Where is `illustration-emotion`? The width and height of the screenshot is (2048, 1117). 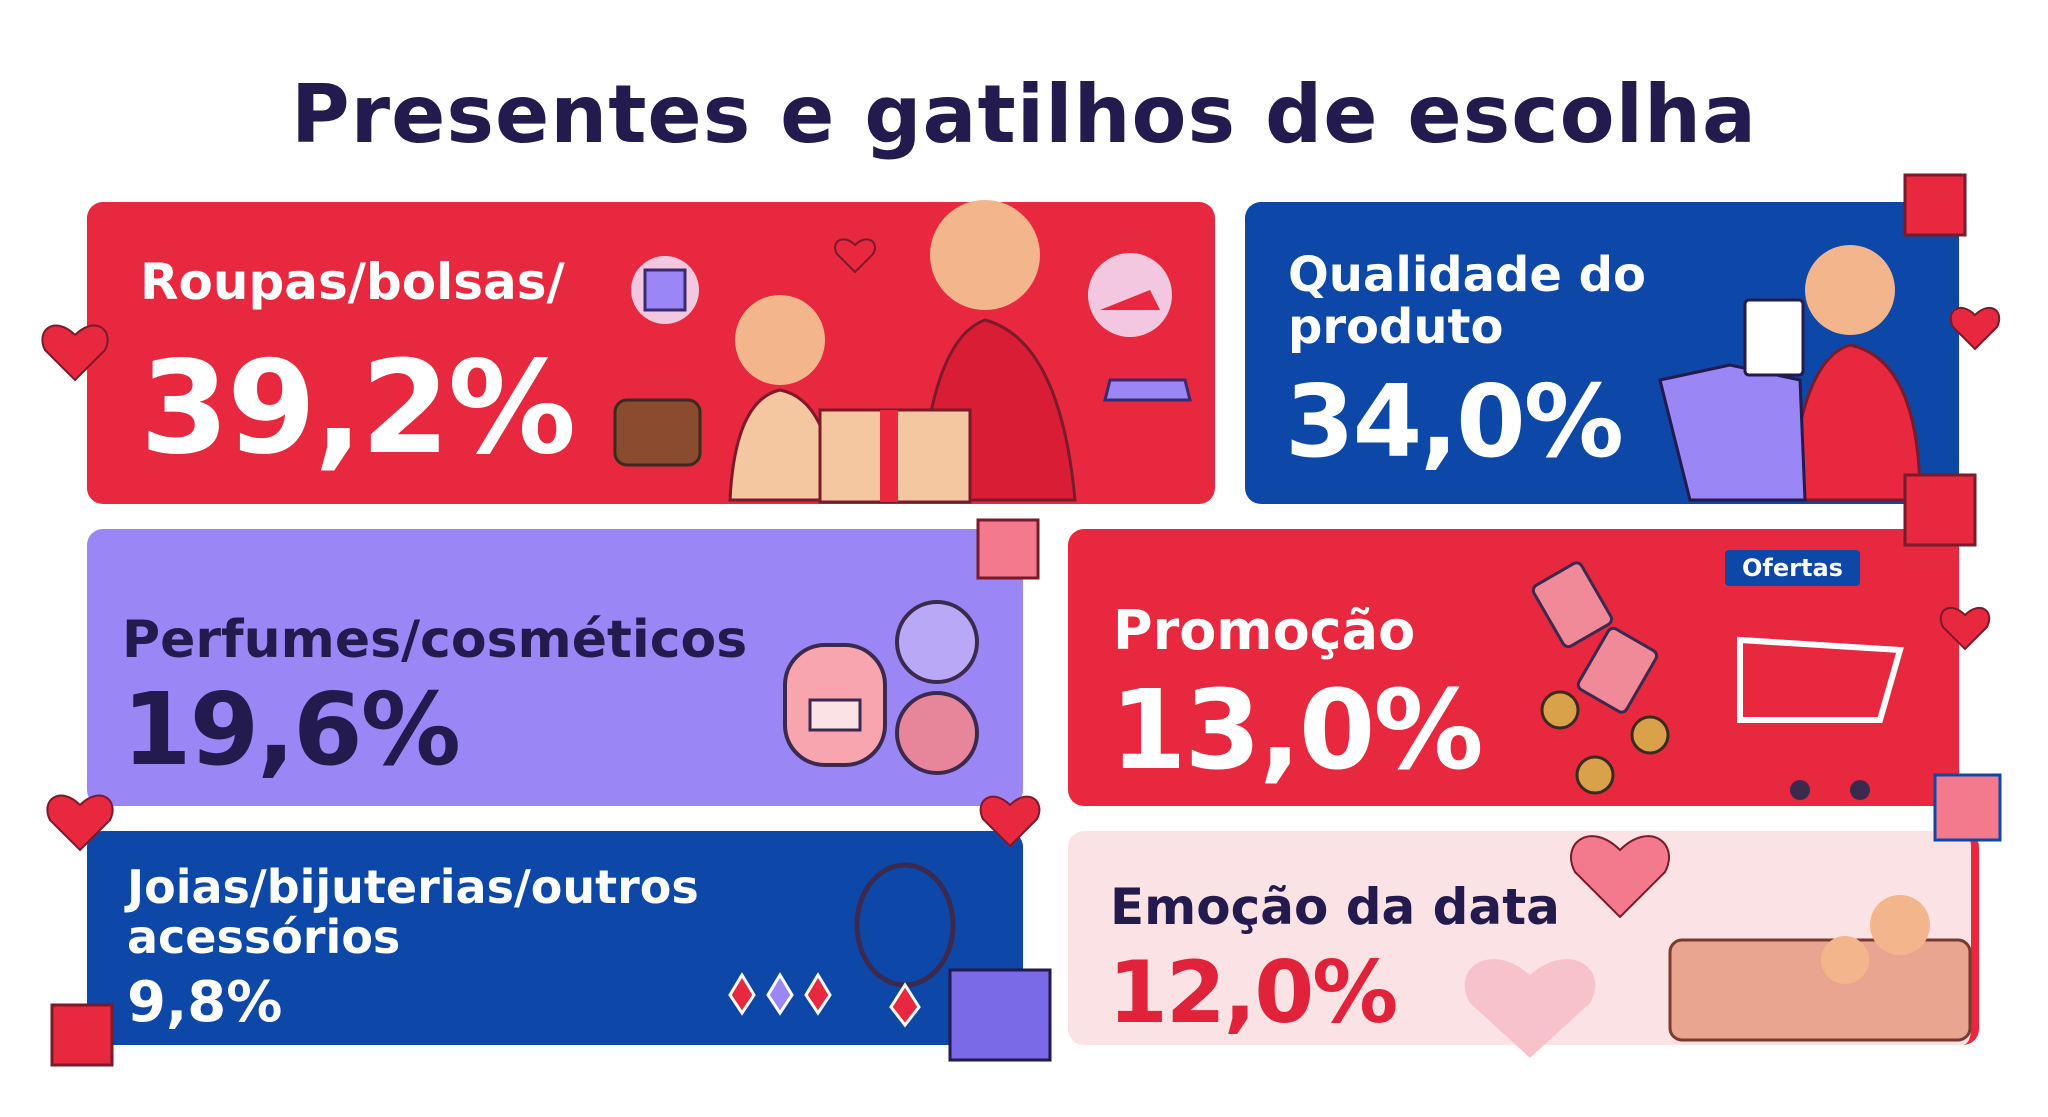
illustration-emotion is located at coordinates (1820, 968).